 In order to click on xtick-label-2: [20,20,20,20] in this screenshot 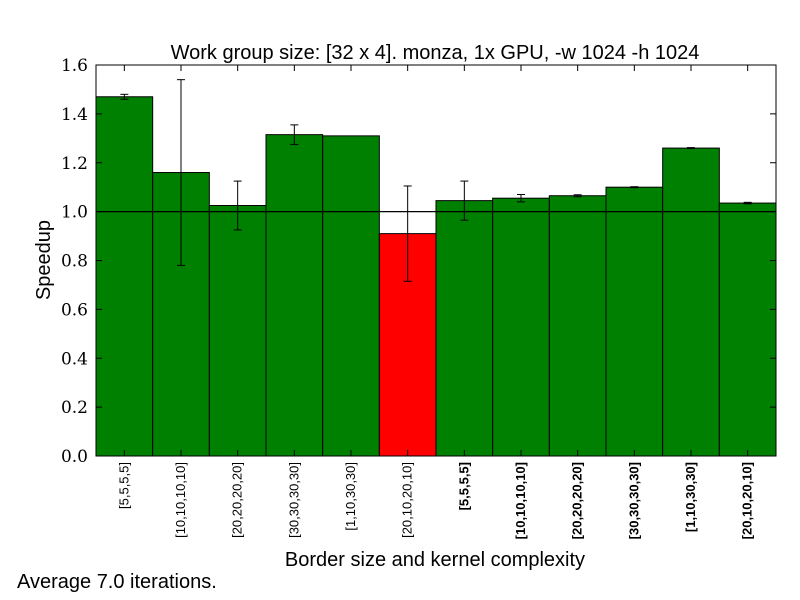, I will do `click(237, 500)`.